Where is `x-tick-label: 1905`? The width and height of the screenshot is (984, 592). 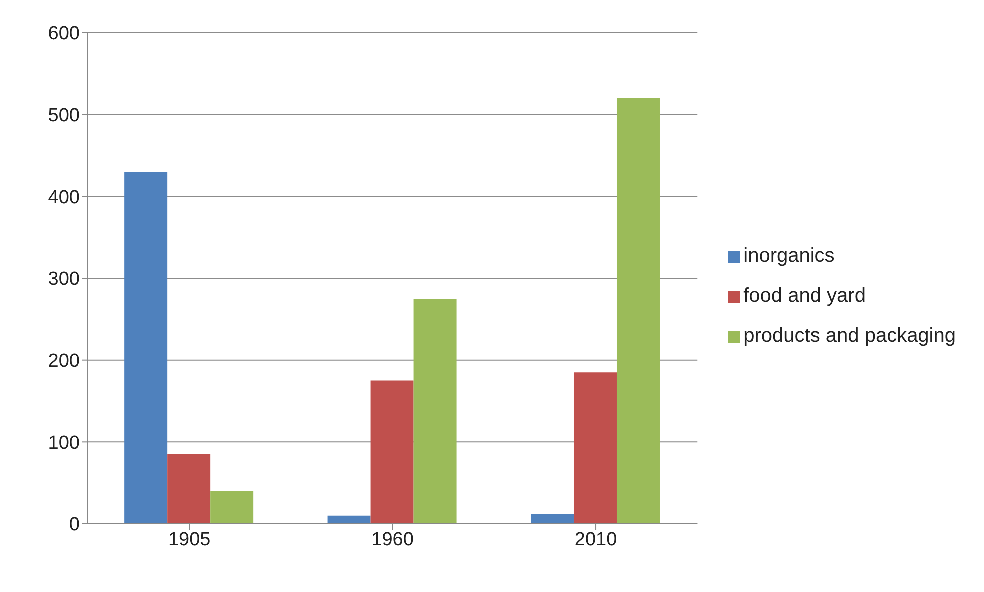 x-tick-label: 1905 is located at coordinates (189, 539).